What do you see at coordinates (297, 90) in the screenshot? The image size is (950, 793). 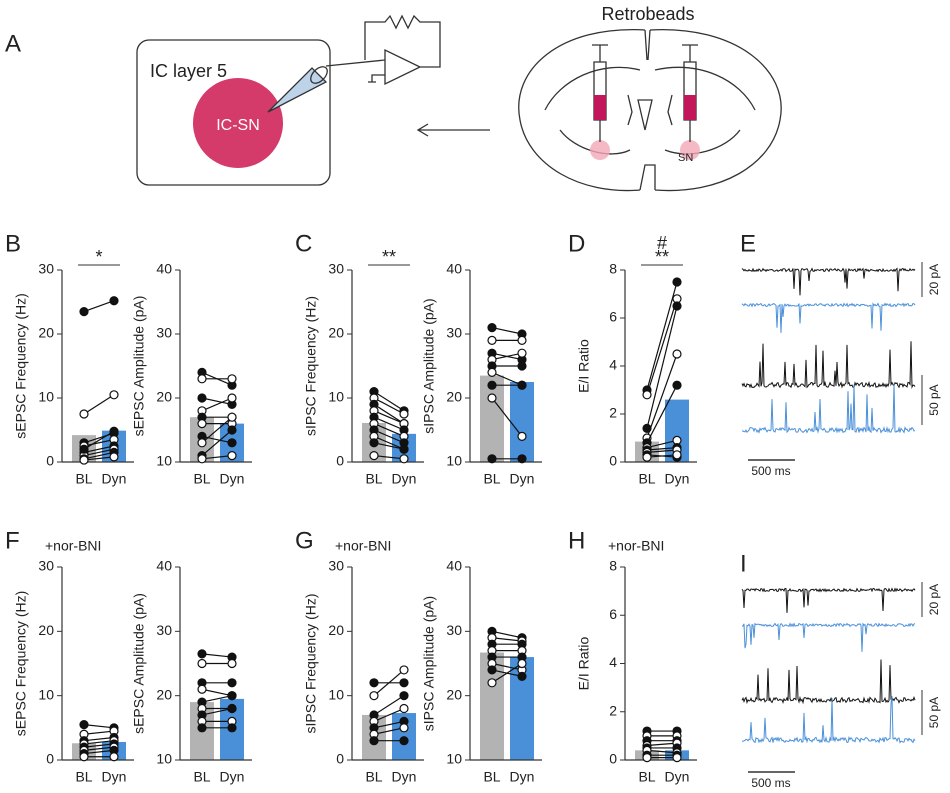 I see `pipette` at bounding box center [297, 90].